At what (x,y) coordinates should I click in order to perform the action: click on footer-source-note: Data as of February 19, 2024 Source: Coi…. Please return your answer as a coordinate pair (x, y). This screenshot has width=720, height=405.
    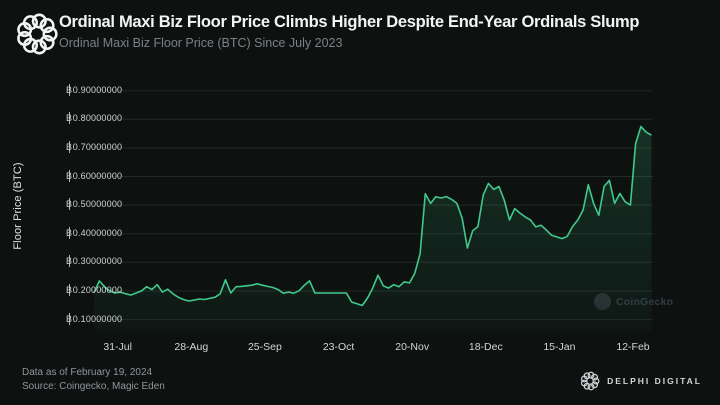
    Looking at the image, I should click on (93, 380).